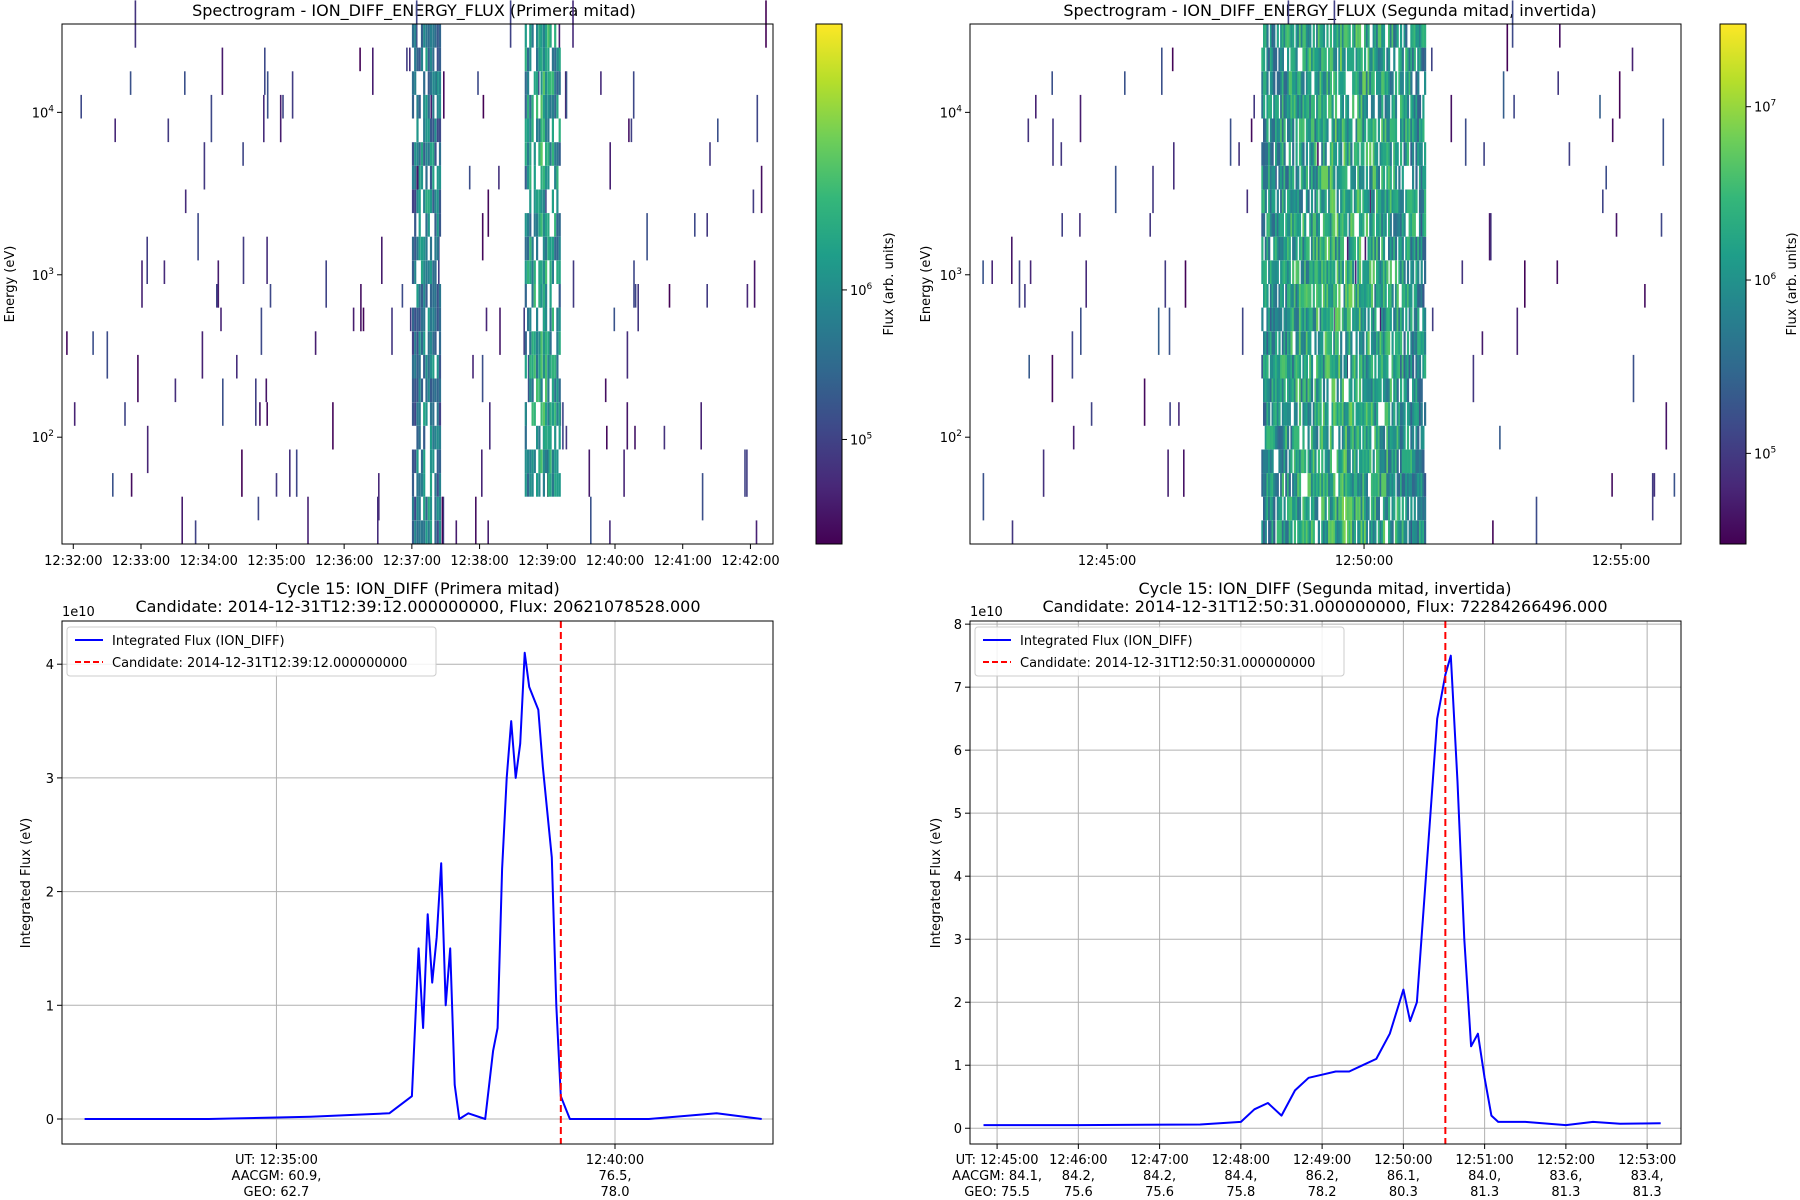  I want to click on flux1-y-tick-label: 0, so click(50, 1120).